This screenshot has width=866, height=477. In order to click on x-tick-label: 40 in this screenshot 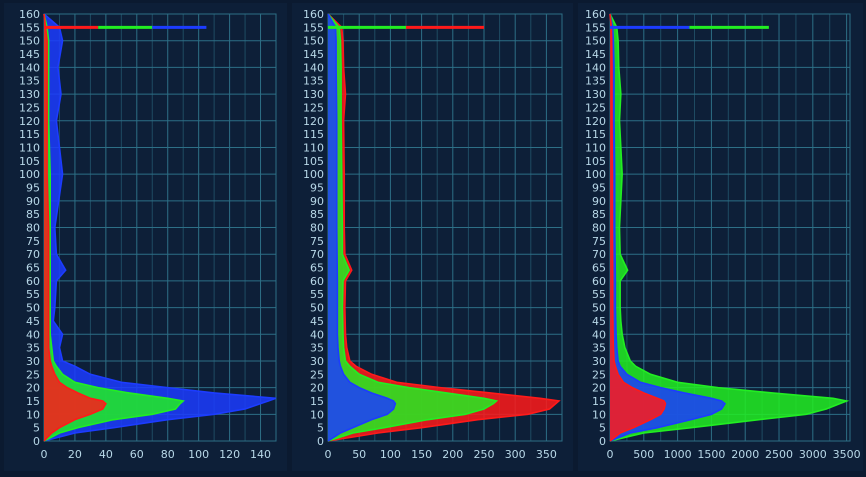, I will do `click(106, 454)`.